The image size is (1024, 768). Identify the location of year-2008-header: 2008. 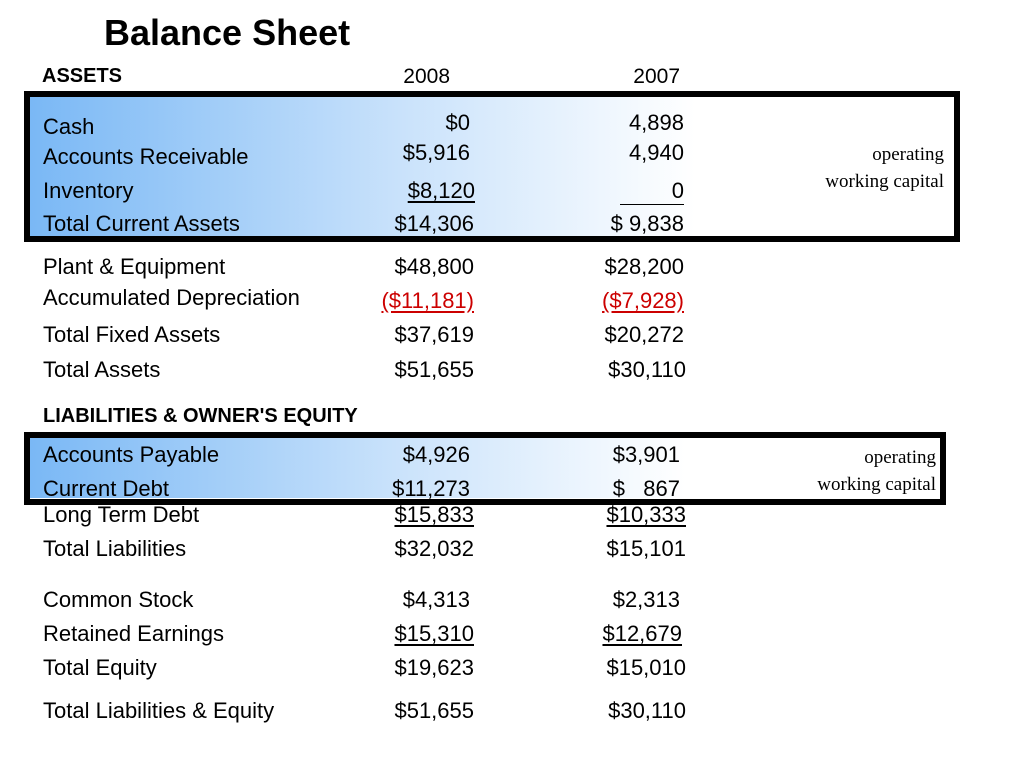
(426, 76).